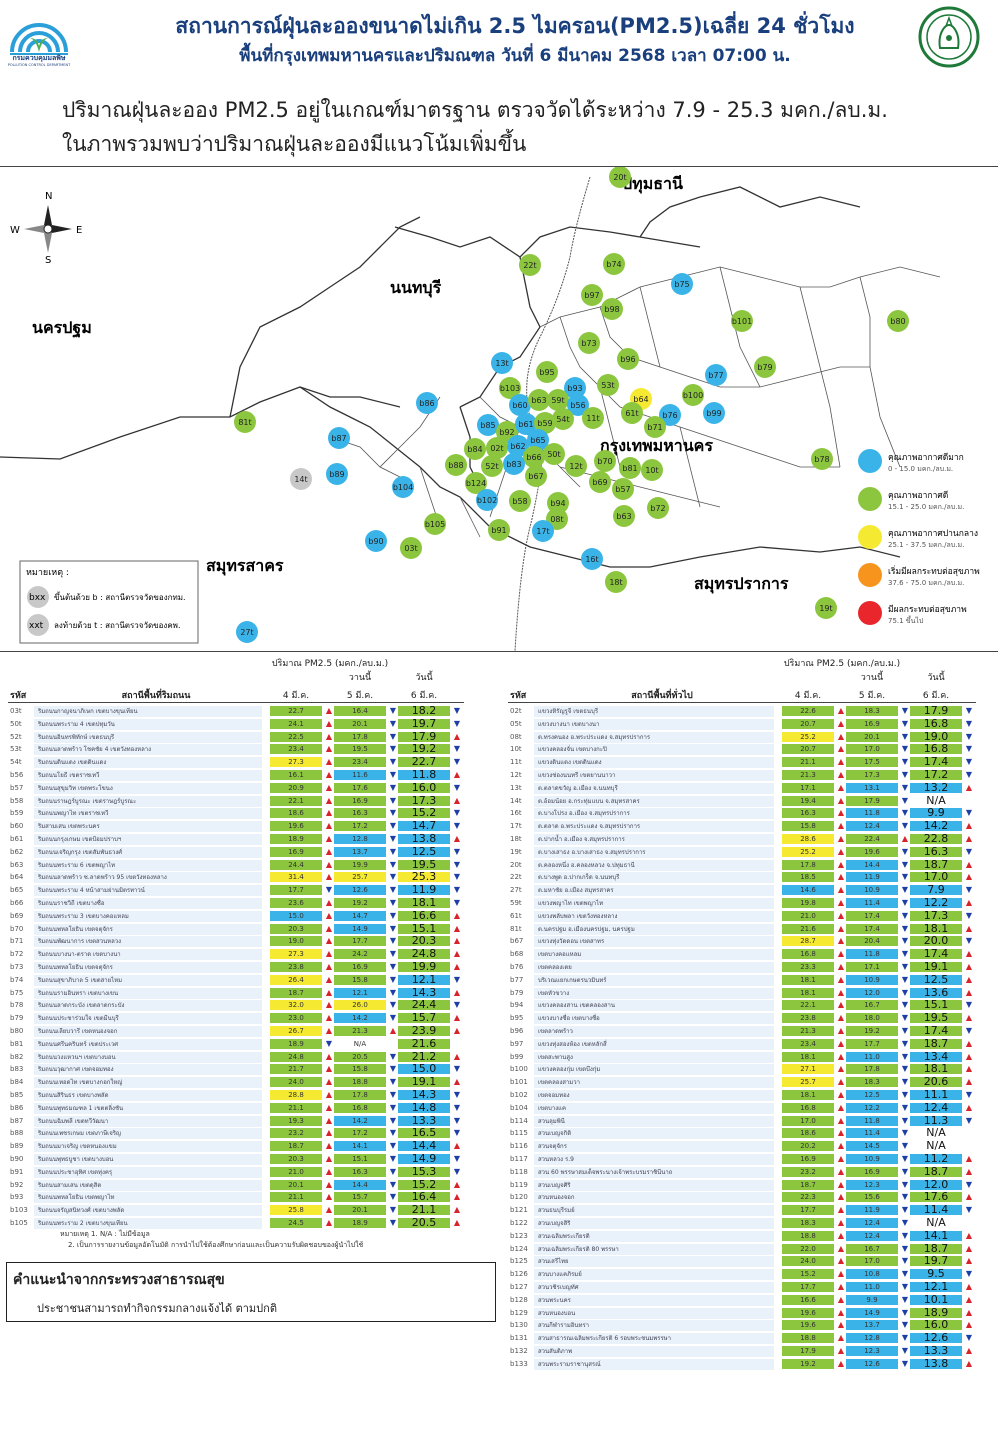 This screenshot has height=1440, width=998. Describe the element at coordinates (516, 851) in the screenshot. I see `general-row-code: 19t` at that location.